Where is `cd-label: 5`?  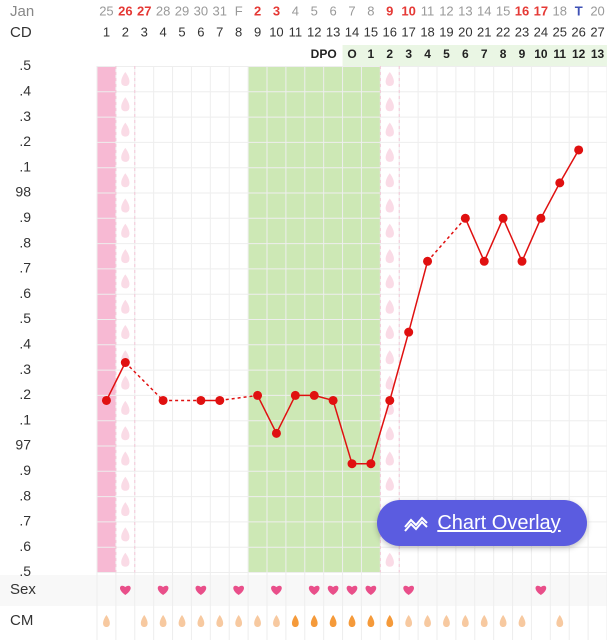 cd-label: 5 is located at coordinates (181, 31).